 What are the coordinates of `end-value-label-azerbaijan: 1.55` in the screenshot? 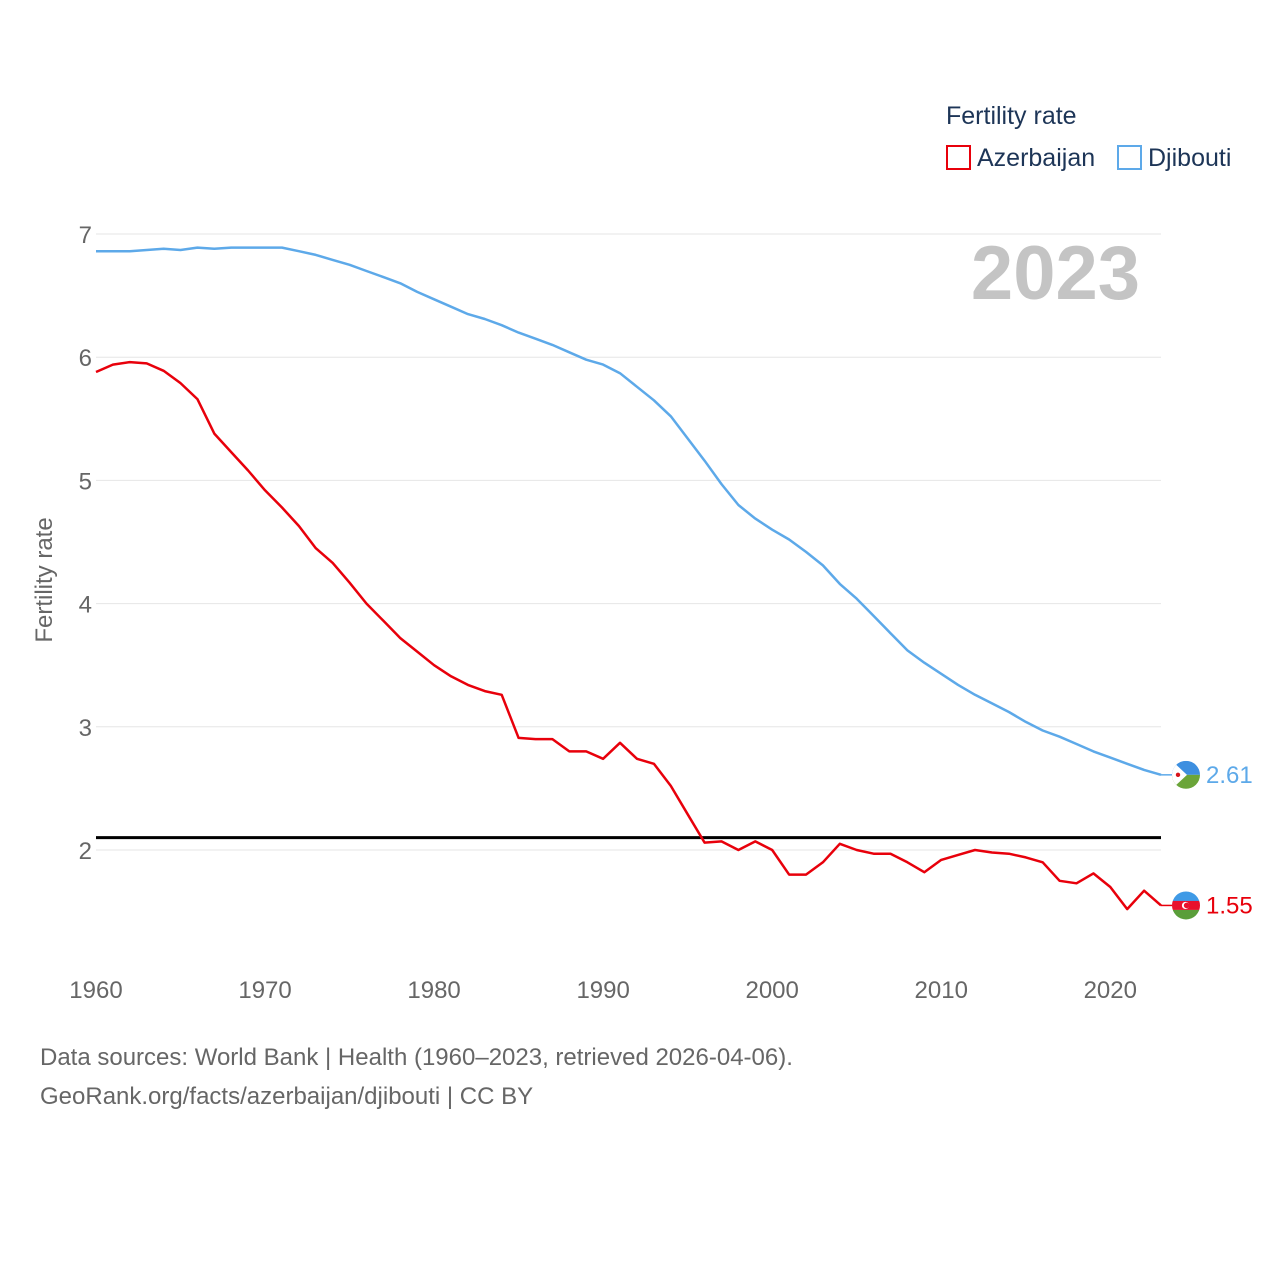 It's located at (1229, 905).